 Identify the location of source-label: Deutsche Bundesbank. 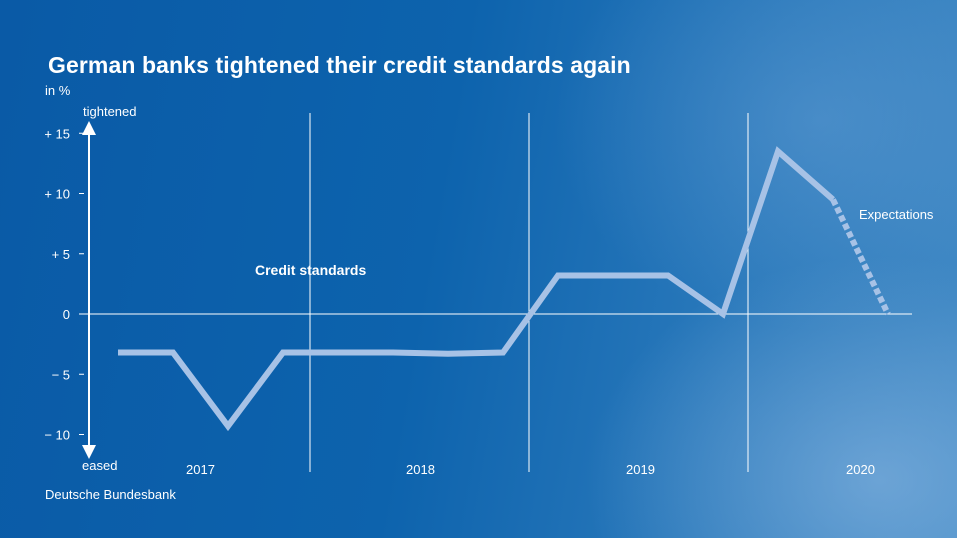
(110, 494).